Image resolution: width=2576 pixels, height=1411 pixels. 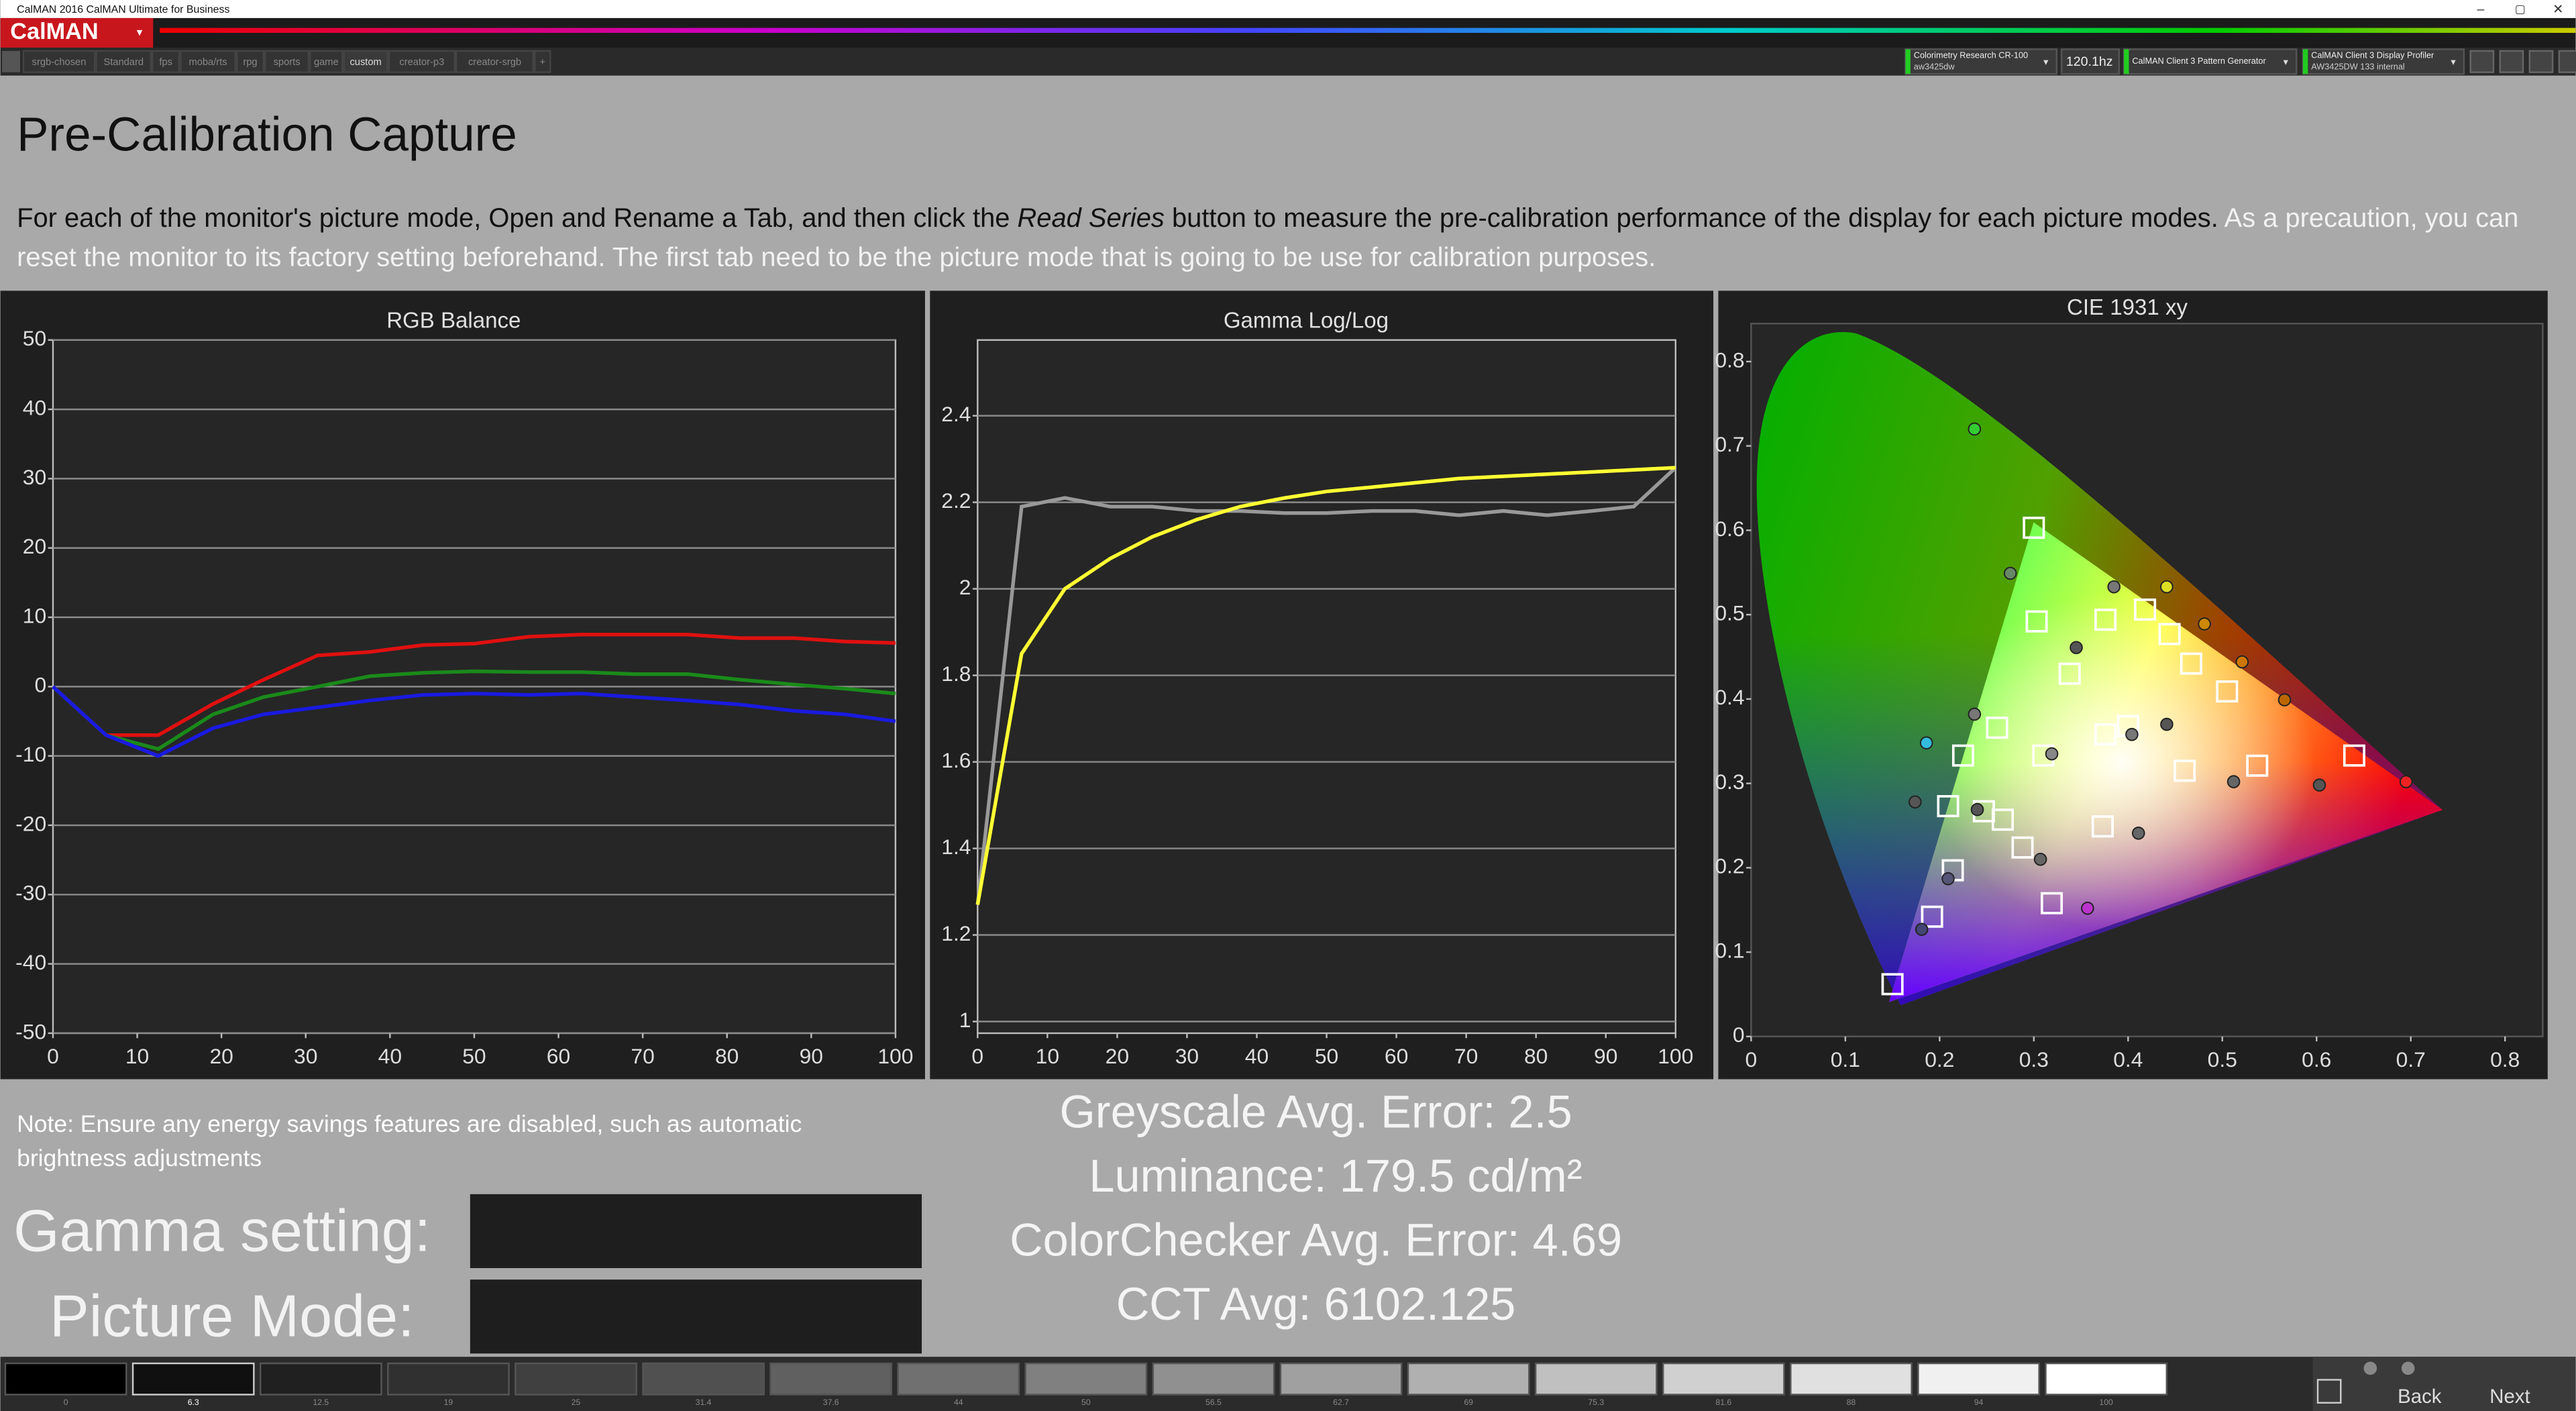 What do you see at coordinates (2305, 62) in the screenshot?
I see `device-status` at bounding box center [2305, 62].